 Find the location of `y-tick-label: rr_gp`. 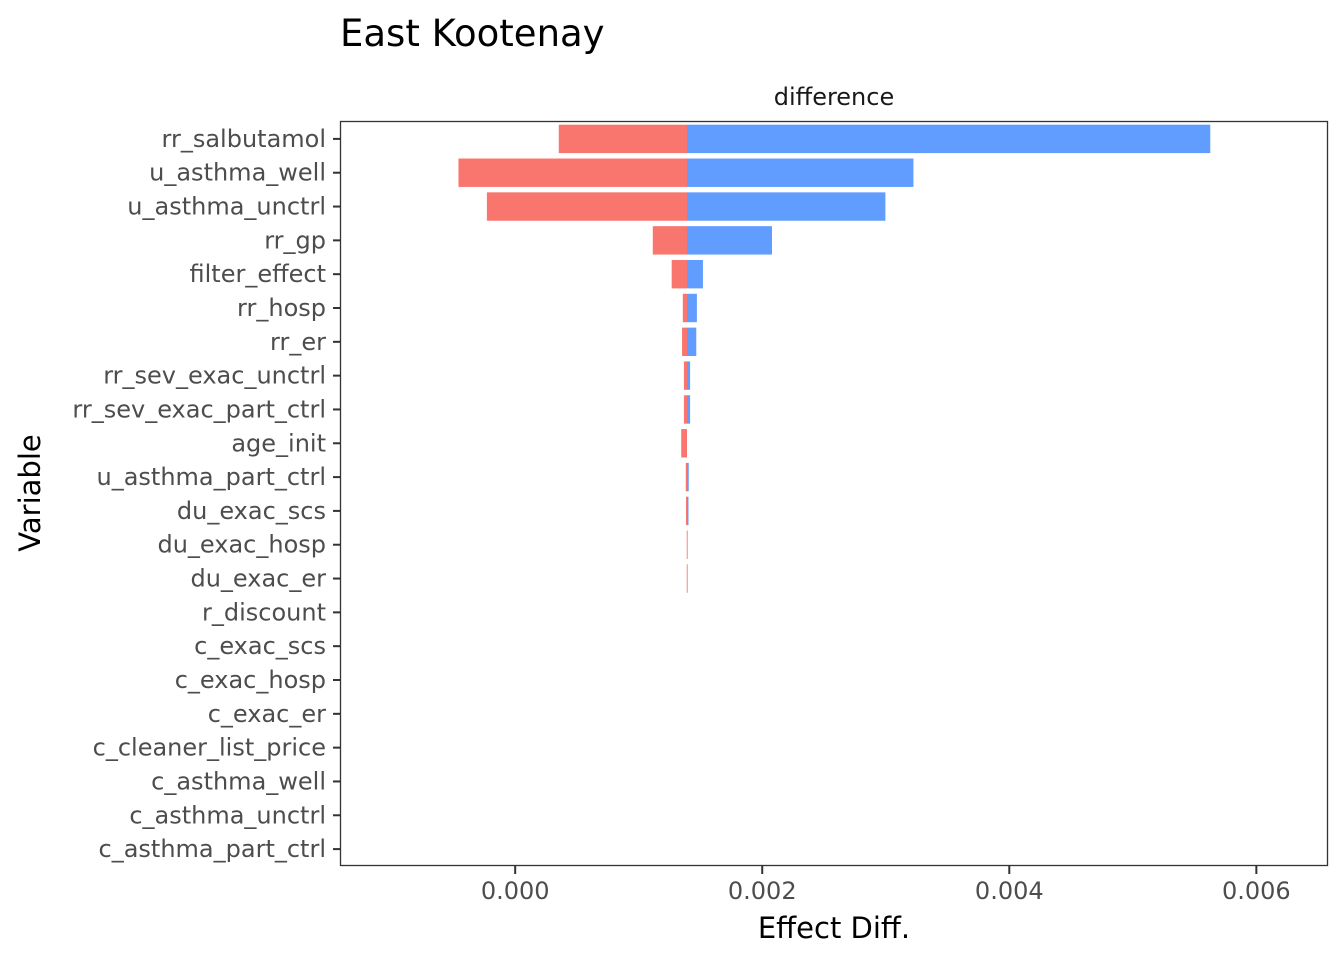

y-tick-label: rr_gp is located at coordinates (295, 240).